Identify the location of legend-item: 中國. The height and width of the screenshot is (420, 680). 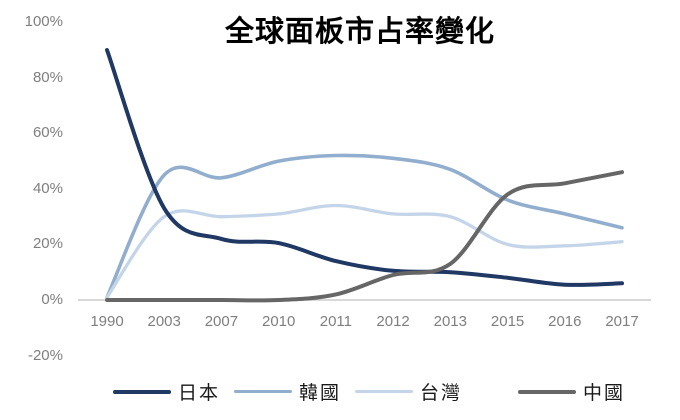
(571, 391).